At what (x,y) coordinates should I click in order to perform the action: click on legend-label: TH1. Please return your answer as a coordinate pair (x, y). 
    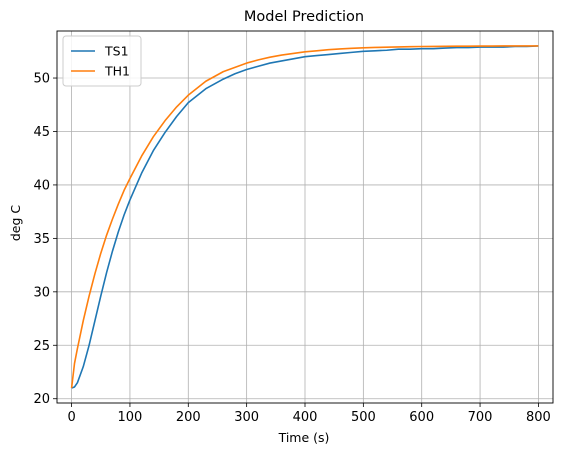
    Looking at the image, I should click on (117, 71).